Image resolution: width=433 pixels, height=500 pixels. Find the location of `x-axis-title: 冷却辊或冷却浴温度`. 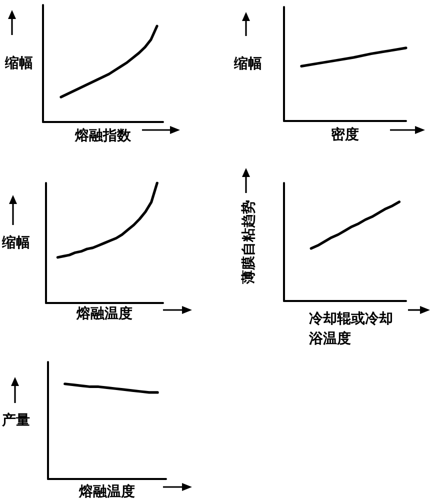

x-axis-title: 冷却辊或冷却浴温度 is located at coordinates (350, 329).